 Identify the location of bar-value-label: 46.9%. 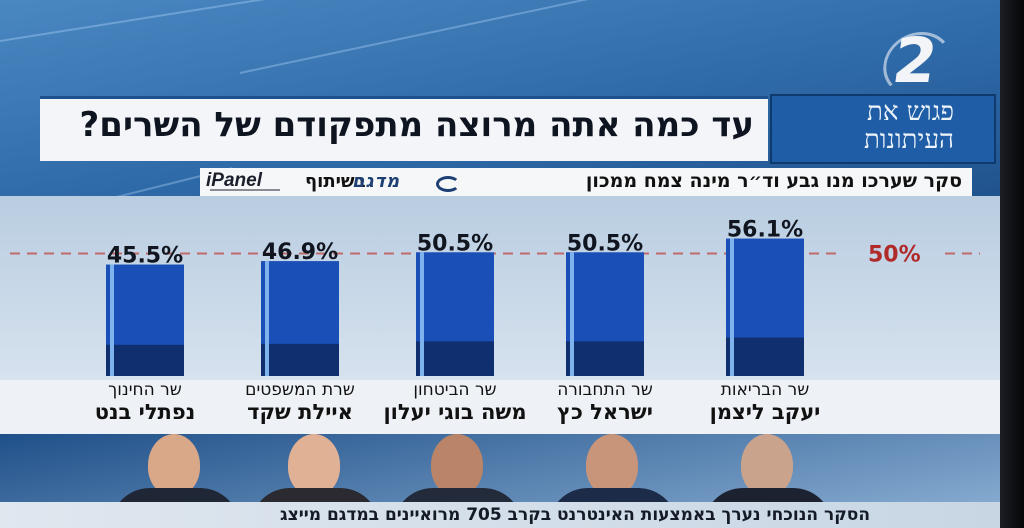
(300, 252).